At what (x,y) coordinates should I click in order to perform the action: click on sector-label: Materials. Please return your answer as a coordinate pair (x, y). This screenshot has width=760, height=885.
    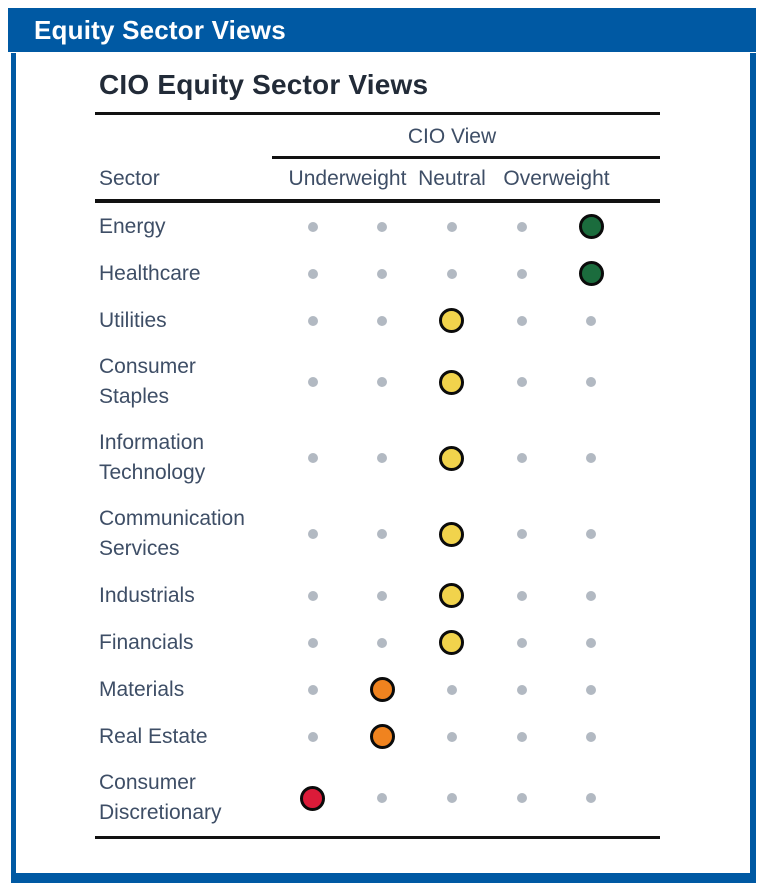
    Looking at the image, I should click on (142, 689).